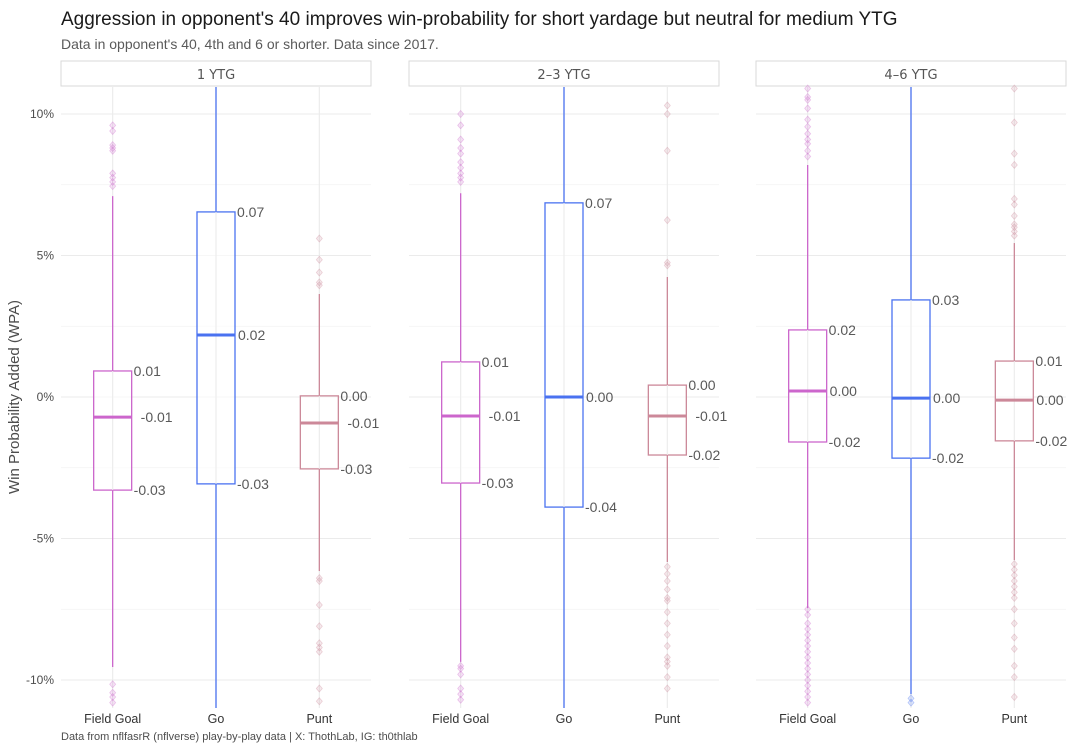  What do you see at coordinates (42, 114) in the screenshot?
I see `y-tick-label: 10%` at bounding box center [42, 114].